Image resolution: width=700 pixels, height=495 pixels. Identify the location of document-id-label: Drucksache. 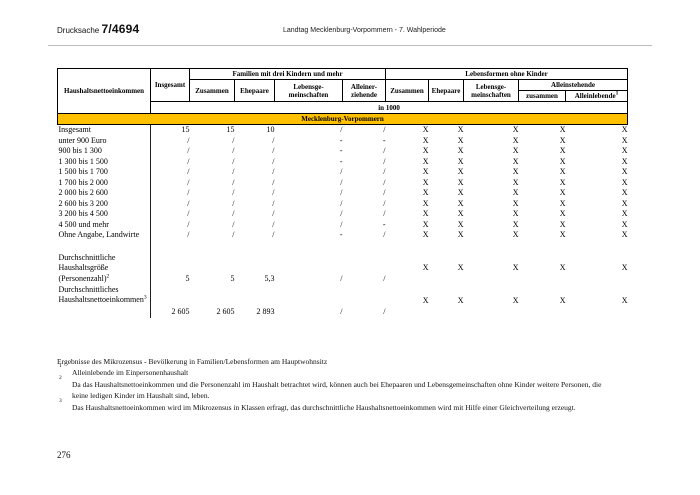
(78, 30).